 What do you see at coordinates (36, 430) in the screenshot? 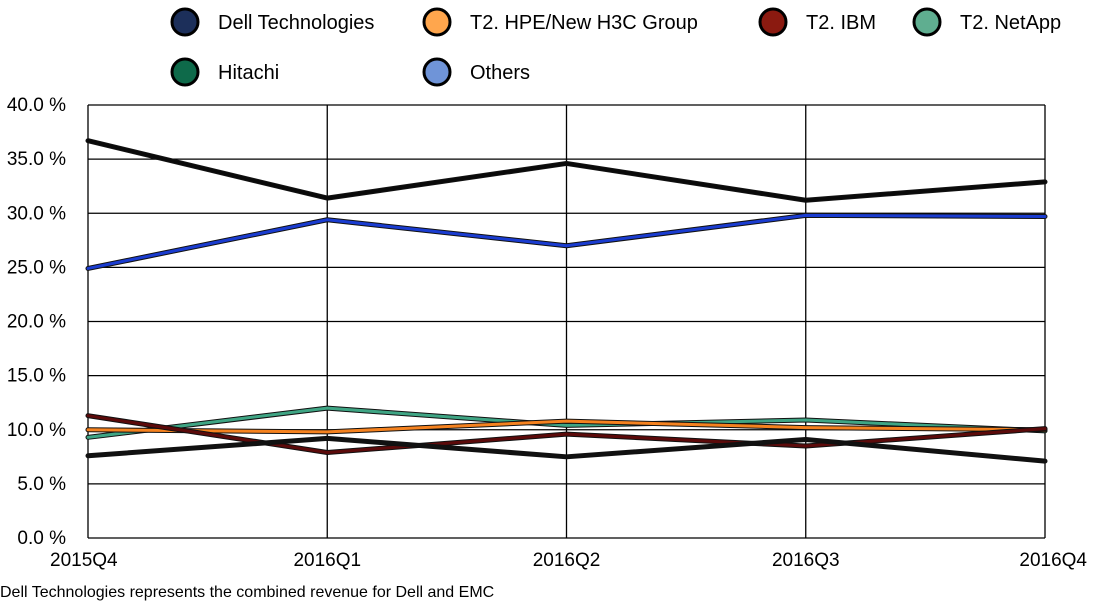
I see `y-tick-label: 10.0 %` at bounding box center [36, 430].